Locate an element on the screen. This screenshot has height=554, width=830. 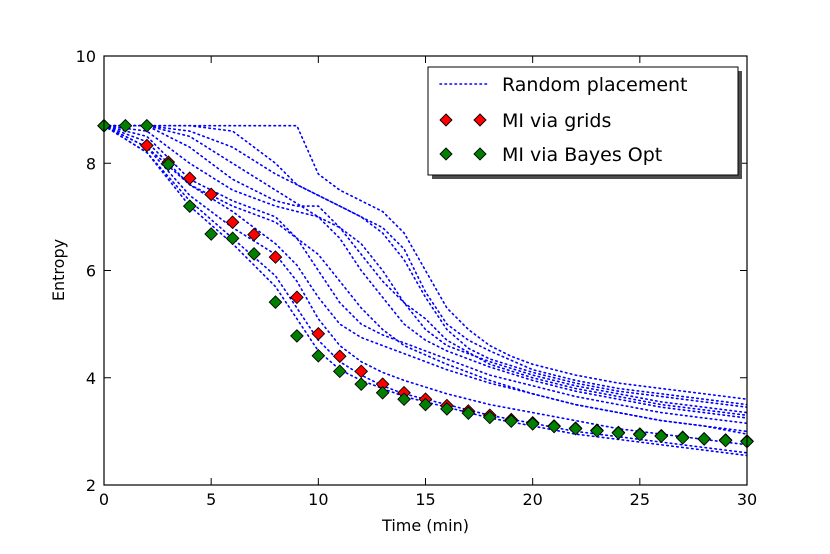
x-tick-label: 5 is located at coordinates (211, 499).